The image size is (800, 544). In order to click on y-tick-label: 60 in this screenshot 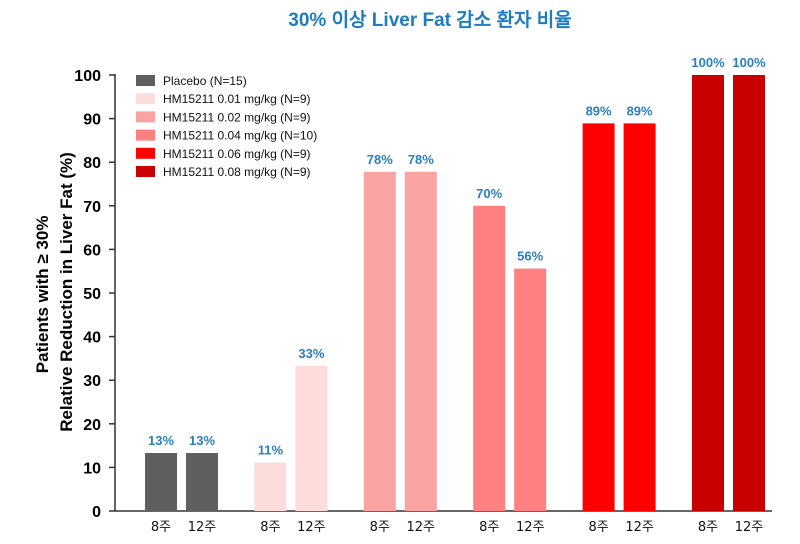, I will do `click(92, 250)`.